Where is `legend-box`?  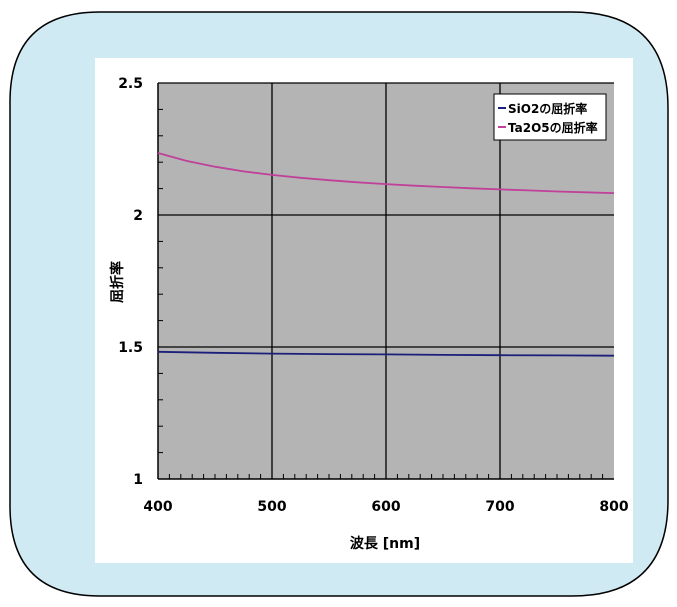
legend-box is located at coordinates (550, 117).